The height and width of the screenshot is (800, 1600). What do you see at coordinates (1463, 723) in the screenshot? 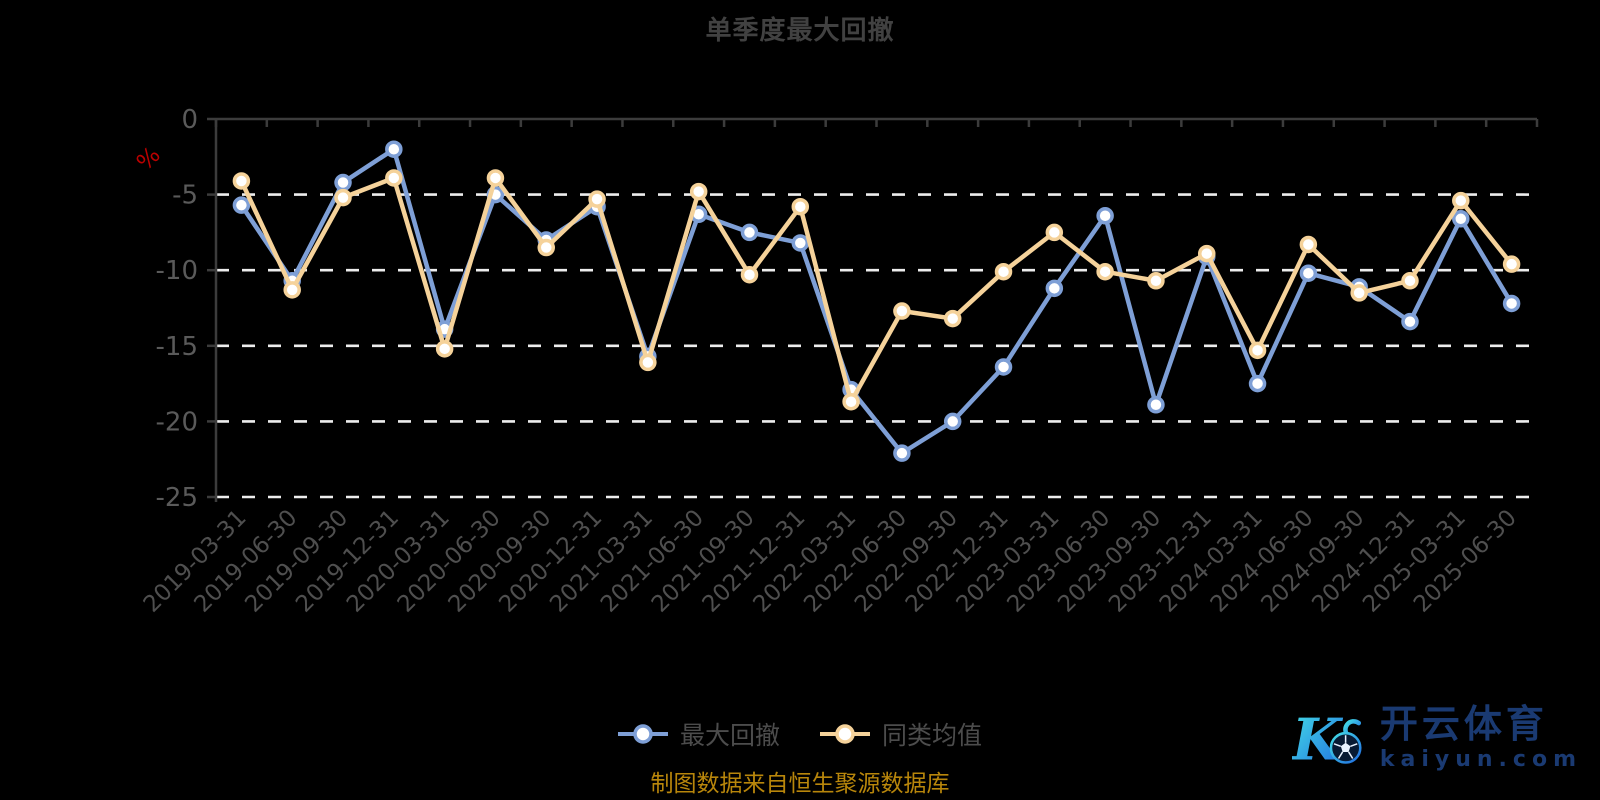
I see `kaiyun-brand-name: 开云体育` at bounding box center [1463, 723].